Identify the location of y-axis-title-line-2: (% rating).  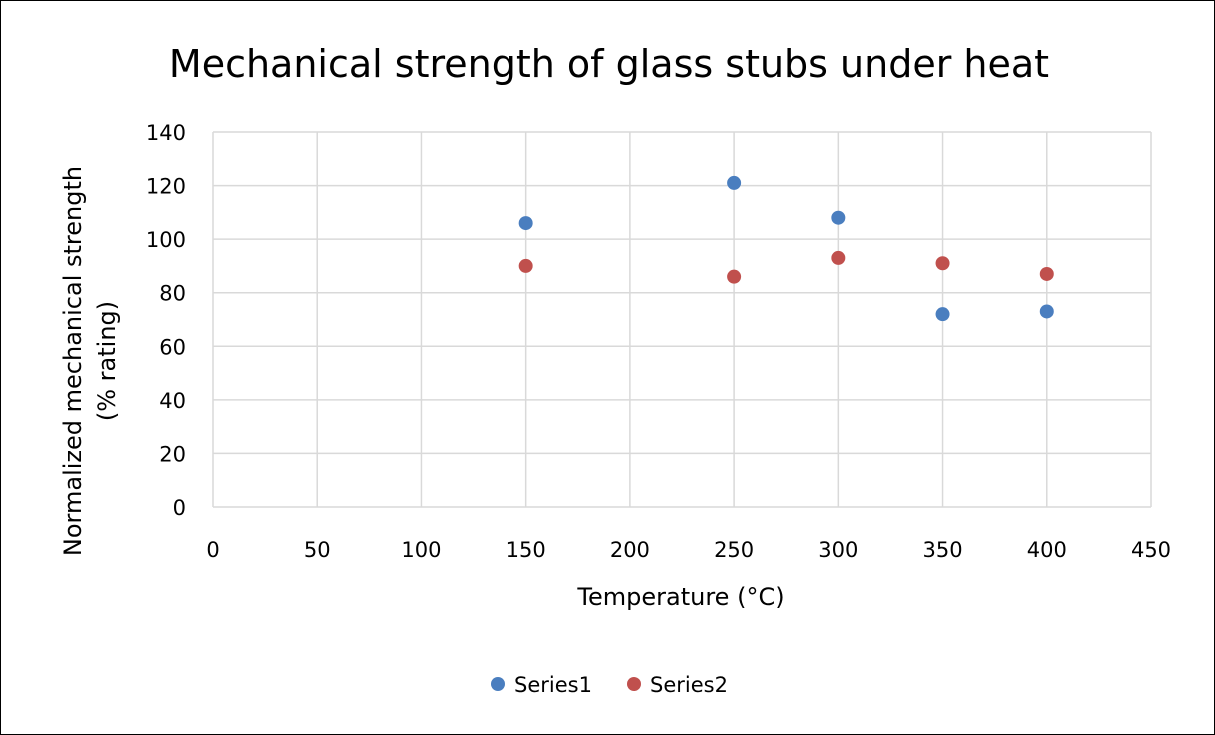
(107, 361).